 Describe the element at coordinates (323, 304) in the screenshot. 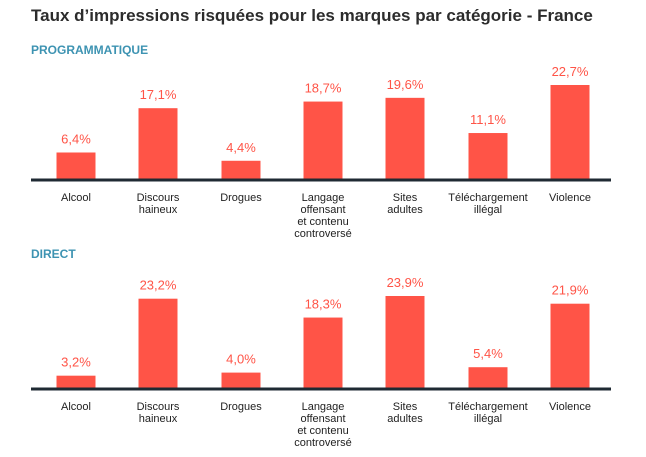

I see `data-label: 18,3%` at that location.